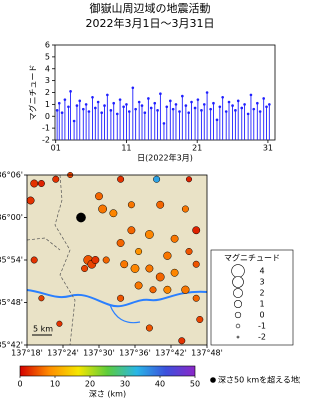 The height and width of the screenshot is (400, 320). I want to click on y-tick-label: 36°00', so click(11, 217).